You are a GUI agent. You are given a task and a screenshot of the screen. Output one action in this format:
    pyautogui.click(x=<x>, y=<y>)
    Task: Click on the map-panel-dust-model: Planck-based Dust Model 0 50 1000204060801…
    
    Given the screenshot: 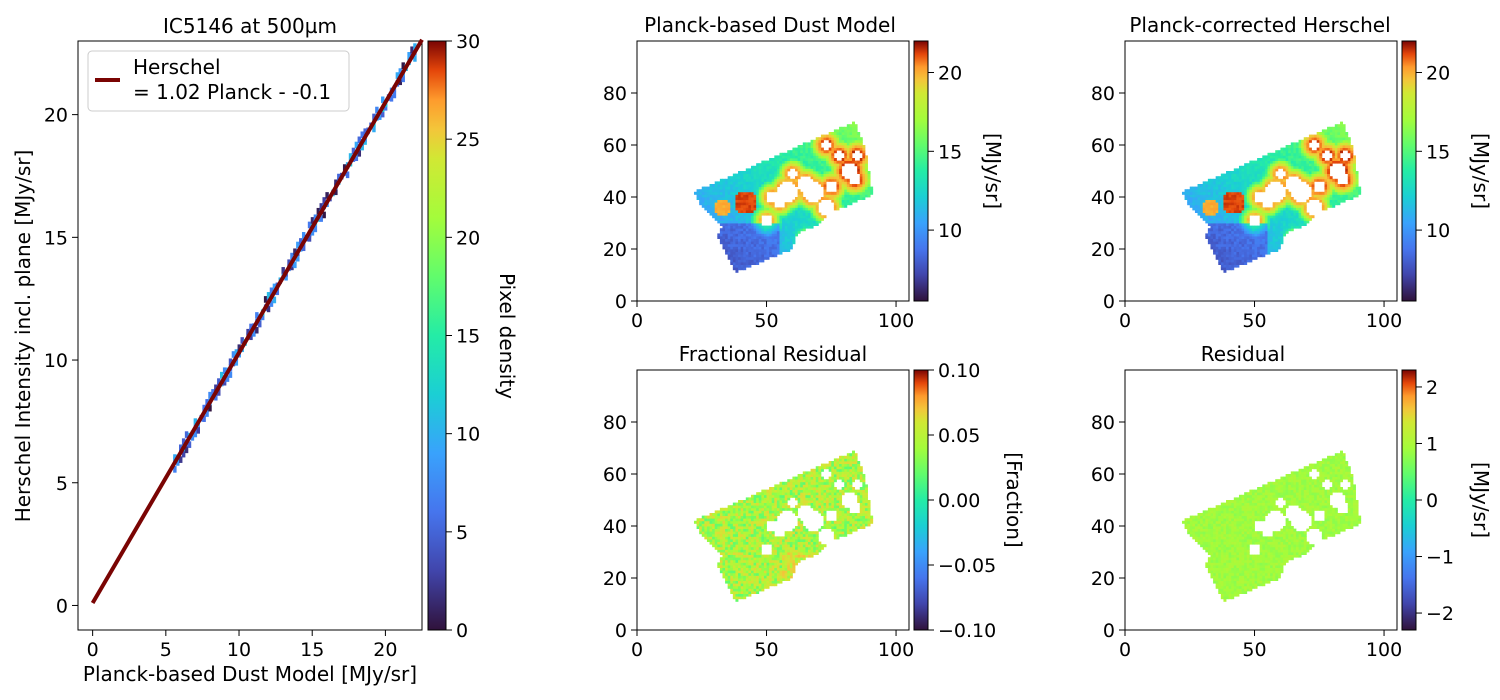 What is the action you would take?
    pyautogui.click(x=804, y=172)
    